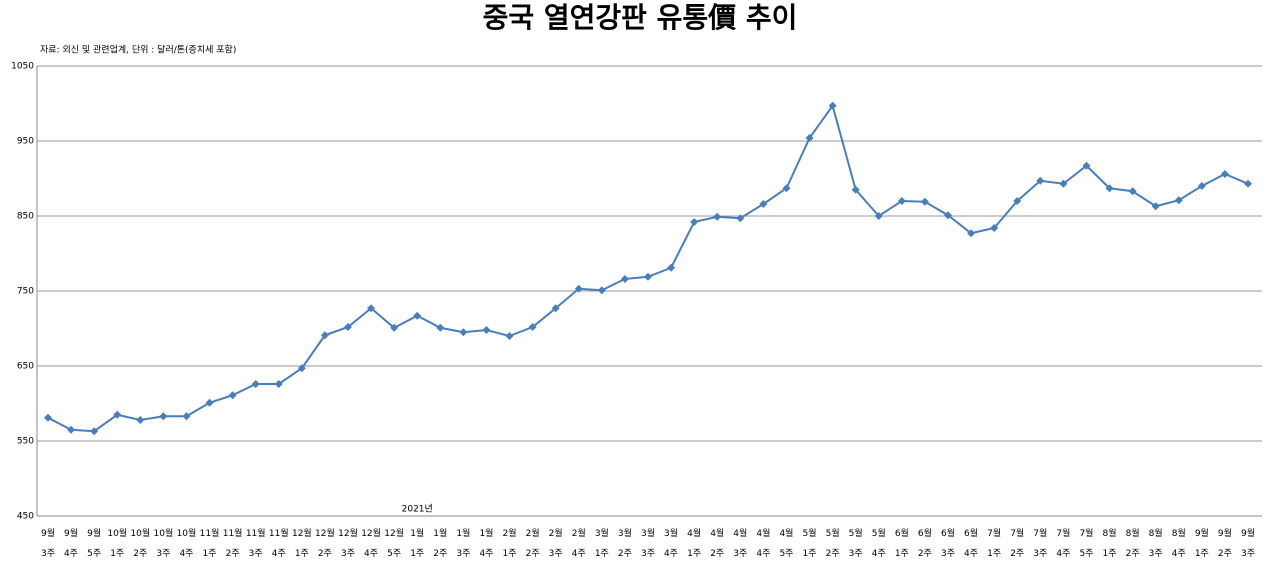 The height and width of the screenshot is (568, 1280). What do you see at coordinates (717, 544) in the screenshot?
I see `x-tick-label: 4월 2주` at bounding box center [717, 544].